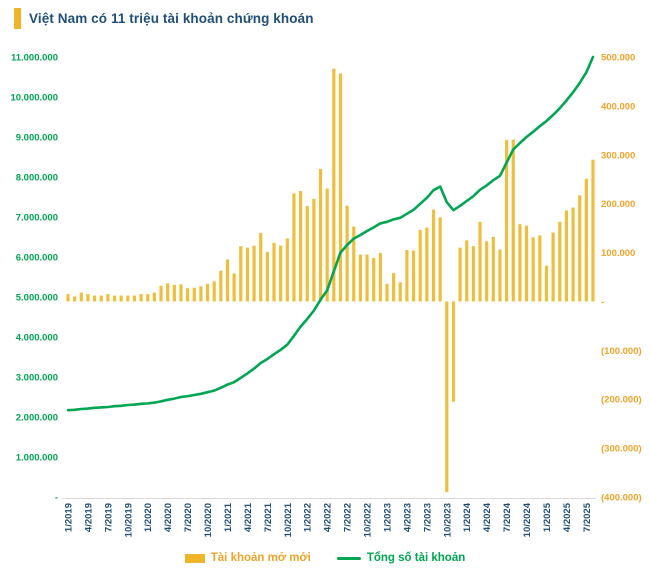  Describe the element at coordinates (37, 138) in the screenshot. I see `left-axis-label: 9.000.000` at that location.